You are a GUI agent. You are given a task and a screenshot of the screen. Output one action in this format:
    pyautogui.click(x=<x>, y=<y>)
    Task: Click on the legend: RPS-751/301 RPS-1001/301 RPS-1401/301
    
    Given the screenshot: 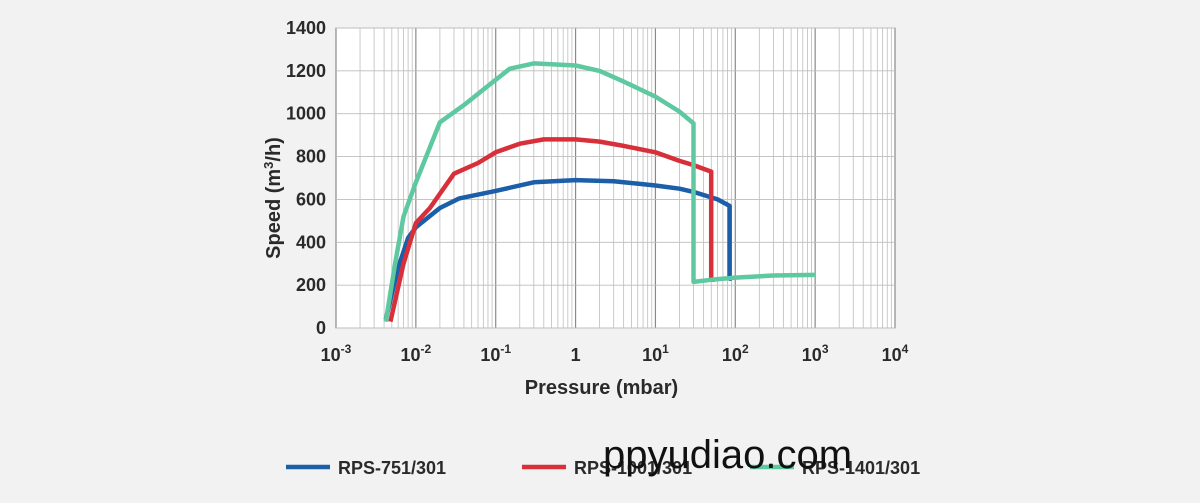 What is the action you would take?
    pyautogui.click(x=603, y=468)
    